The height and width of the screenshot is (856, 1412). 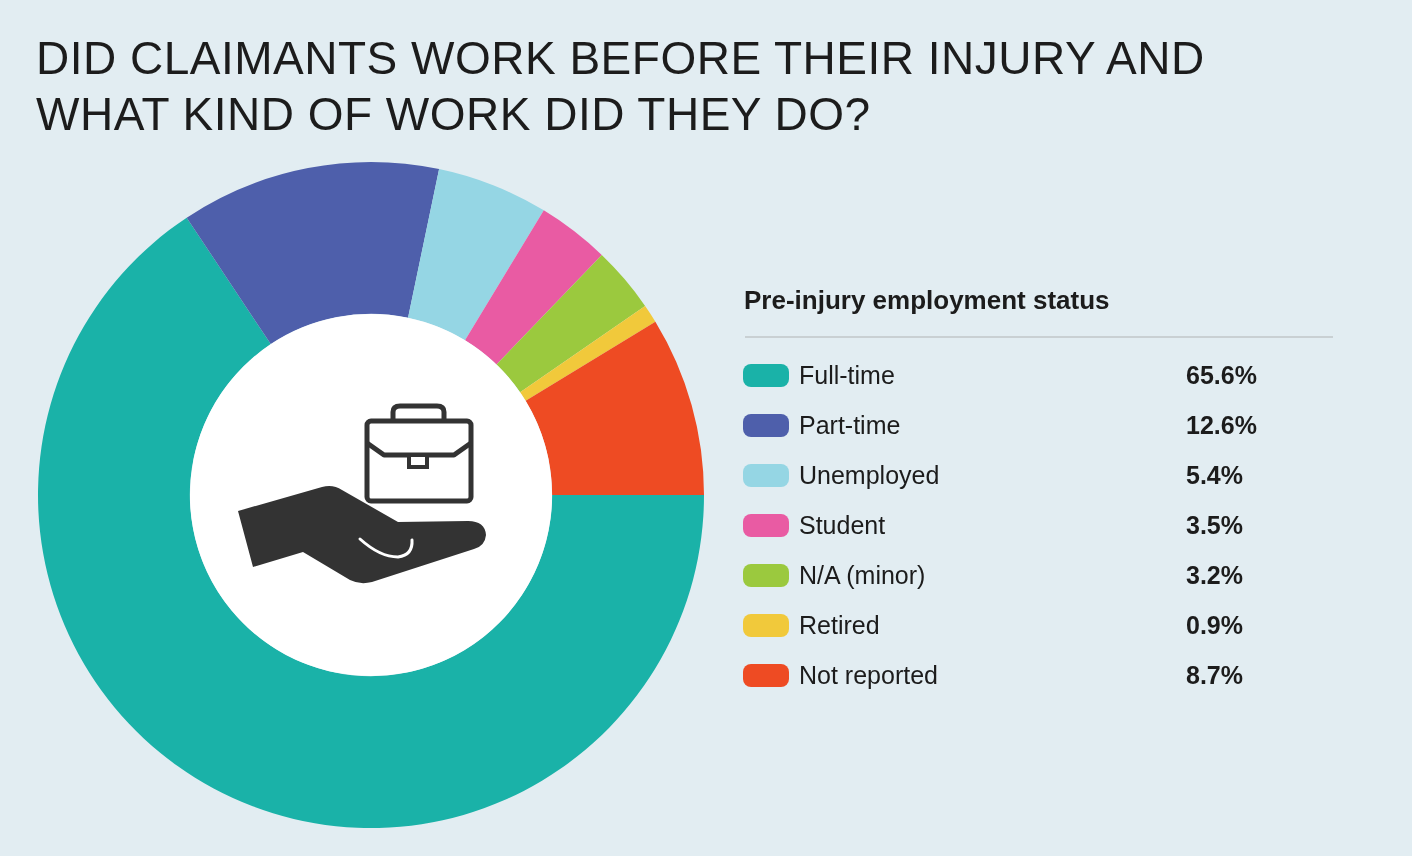 What do you see at coordinates (1214, 625) in the screenshot?
I see `data-label: 0.9%` at bounding box center [1214, 625].